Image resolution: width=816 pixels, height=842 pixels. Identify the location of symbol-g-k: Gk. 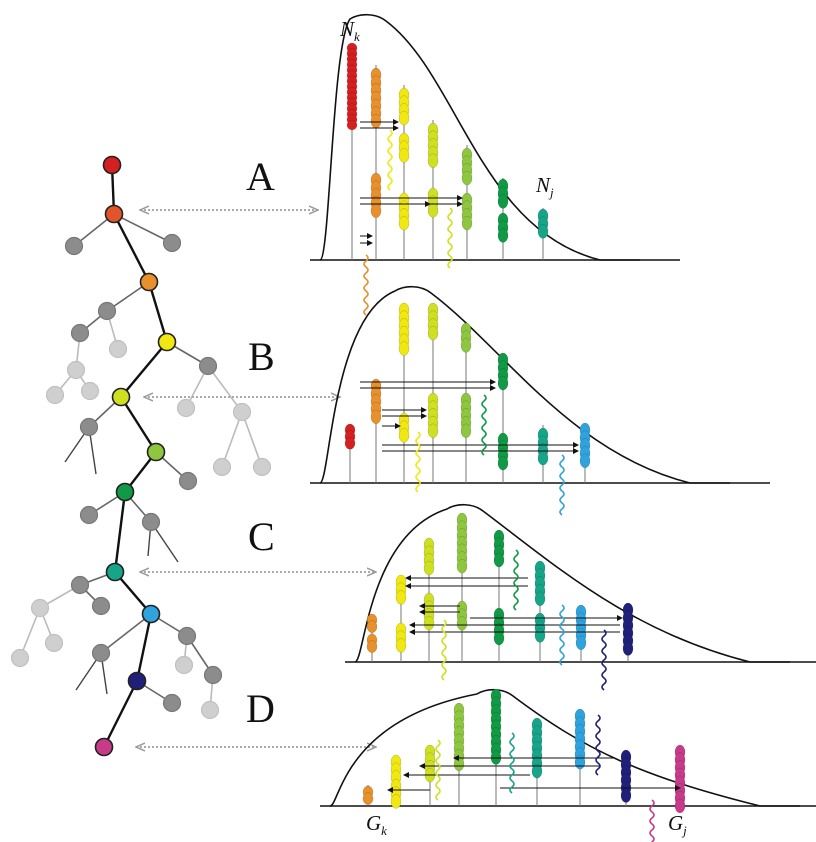
(376, 824).